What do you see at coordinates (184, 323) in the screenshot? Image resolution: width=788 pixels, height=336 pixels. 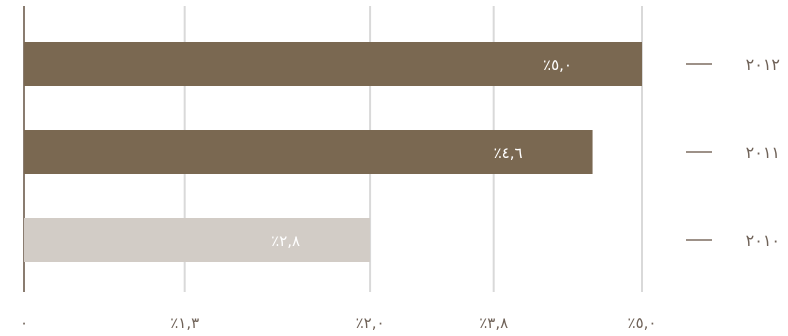 I see `x-tick-label: ٪١,٣` at bounding box center [184, 323].